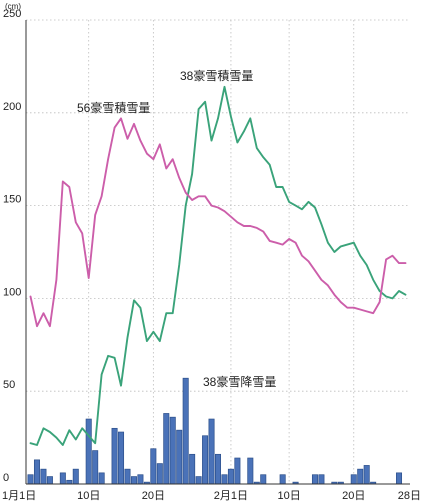 Image resolution: width=424 pixels, height=504 pixels. Describe the element at coordinates (239, 381) in the screenshot. I see `series-label-38-snowfall: 38豪雪降雪量` at that location.